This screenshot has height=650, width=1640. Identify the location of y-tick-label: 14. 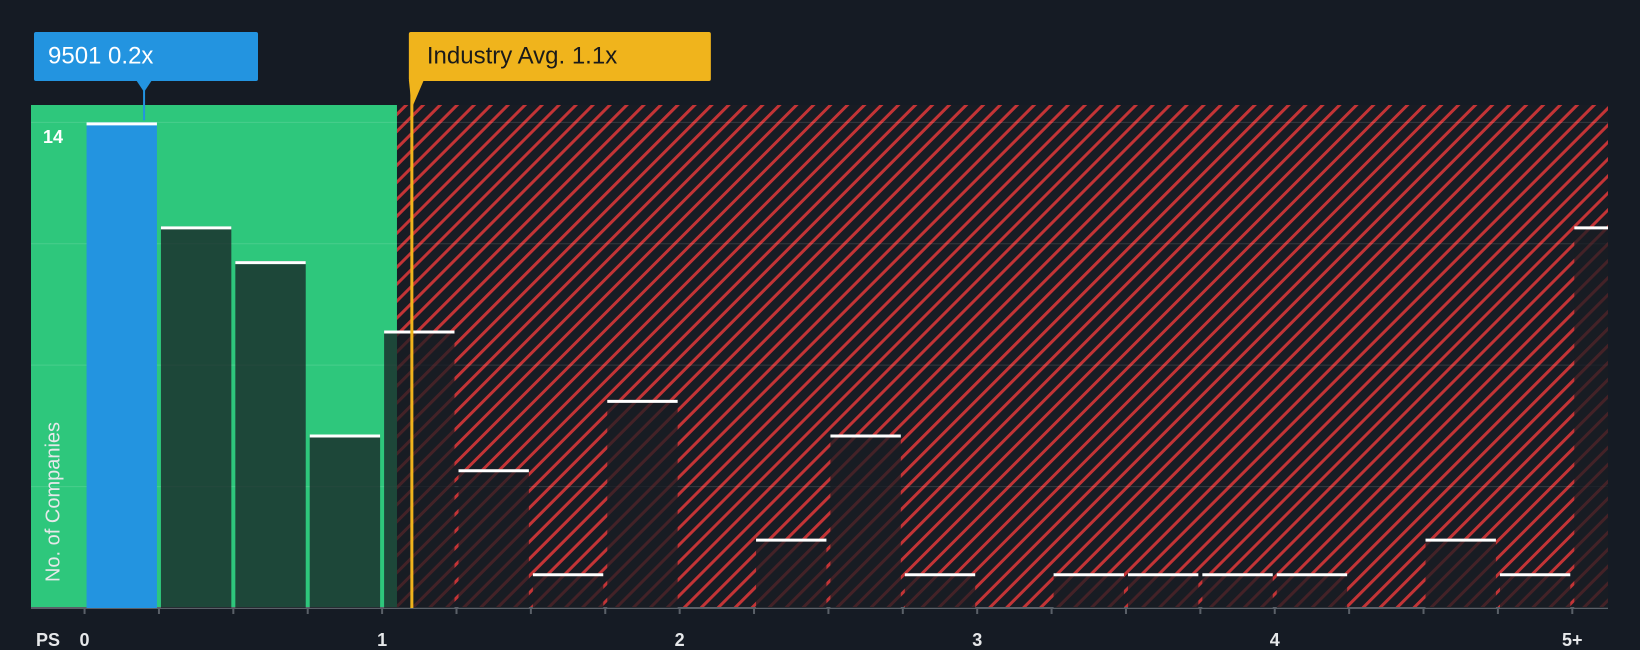
(53, 137).